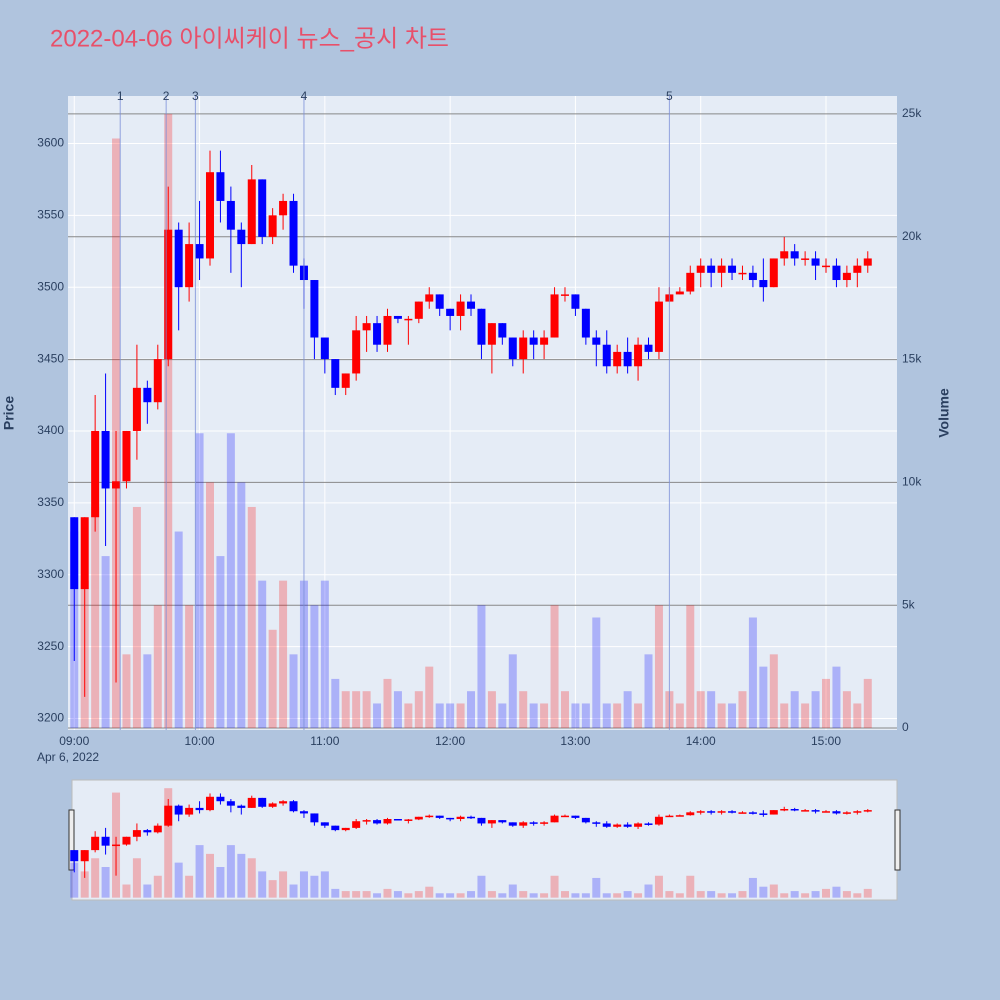  What do you see at coordinates (71, 840) in the screenshot?
I see `range-handle-left` at bounding box center [71, 840].